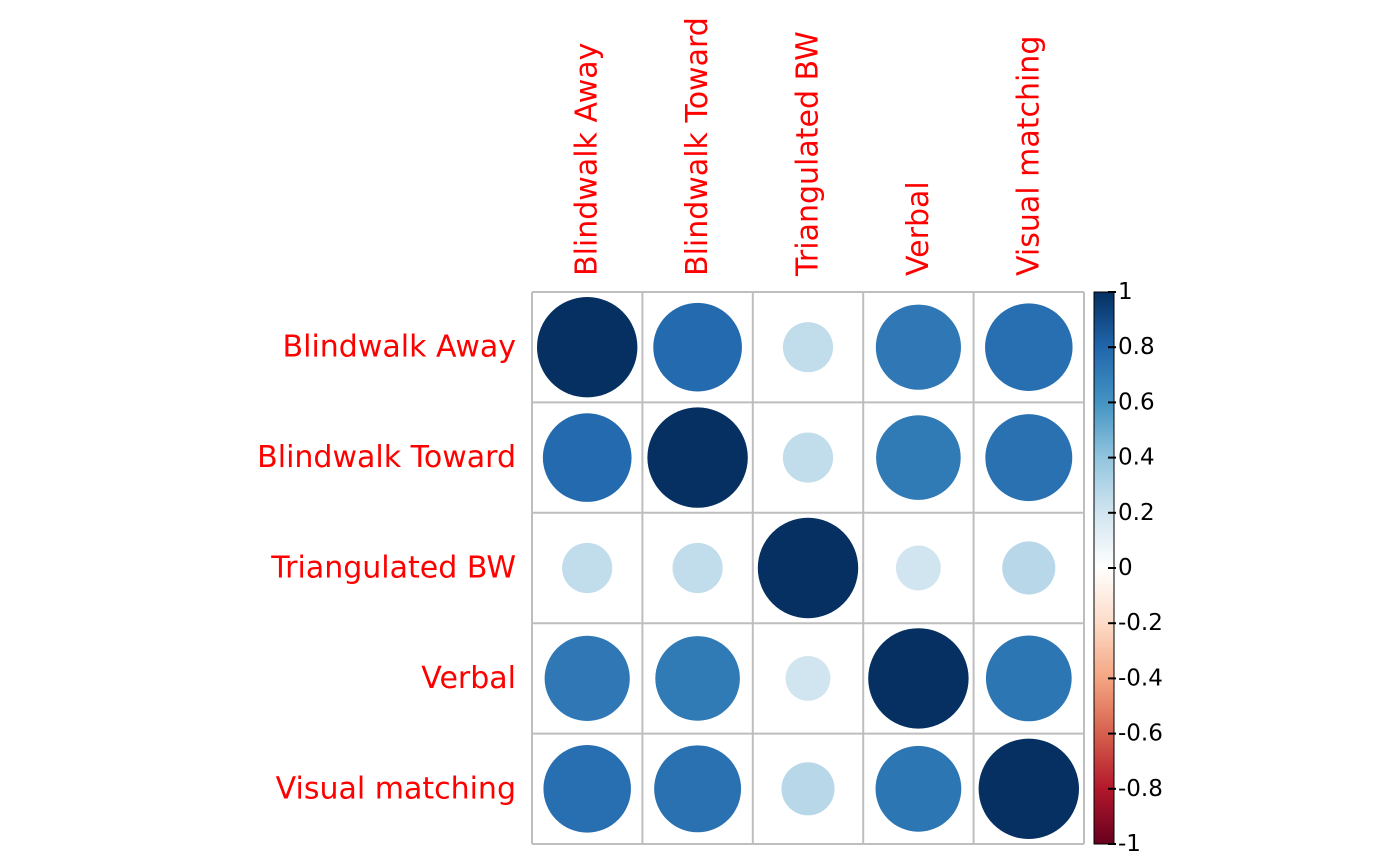 The image size is (1400, 865). I want to click on colorbar-tick-label: -0.8, so click(1140, 789).